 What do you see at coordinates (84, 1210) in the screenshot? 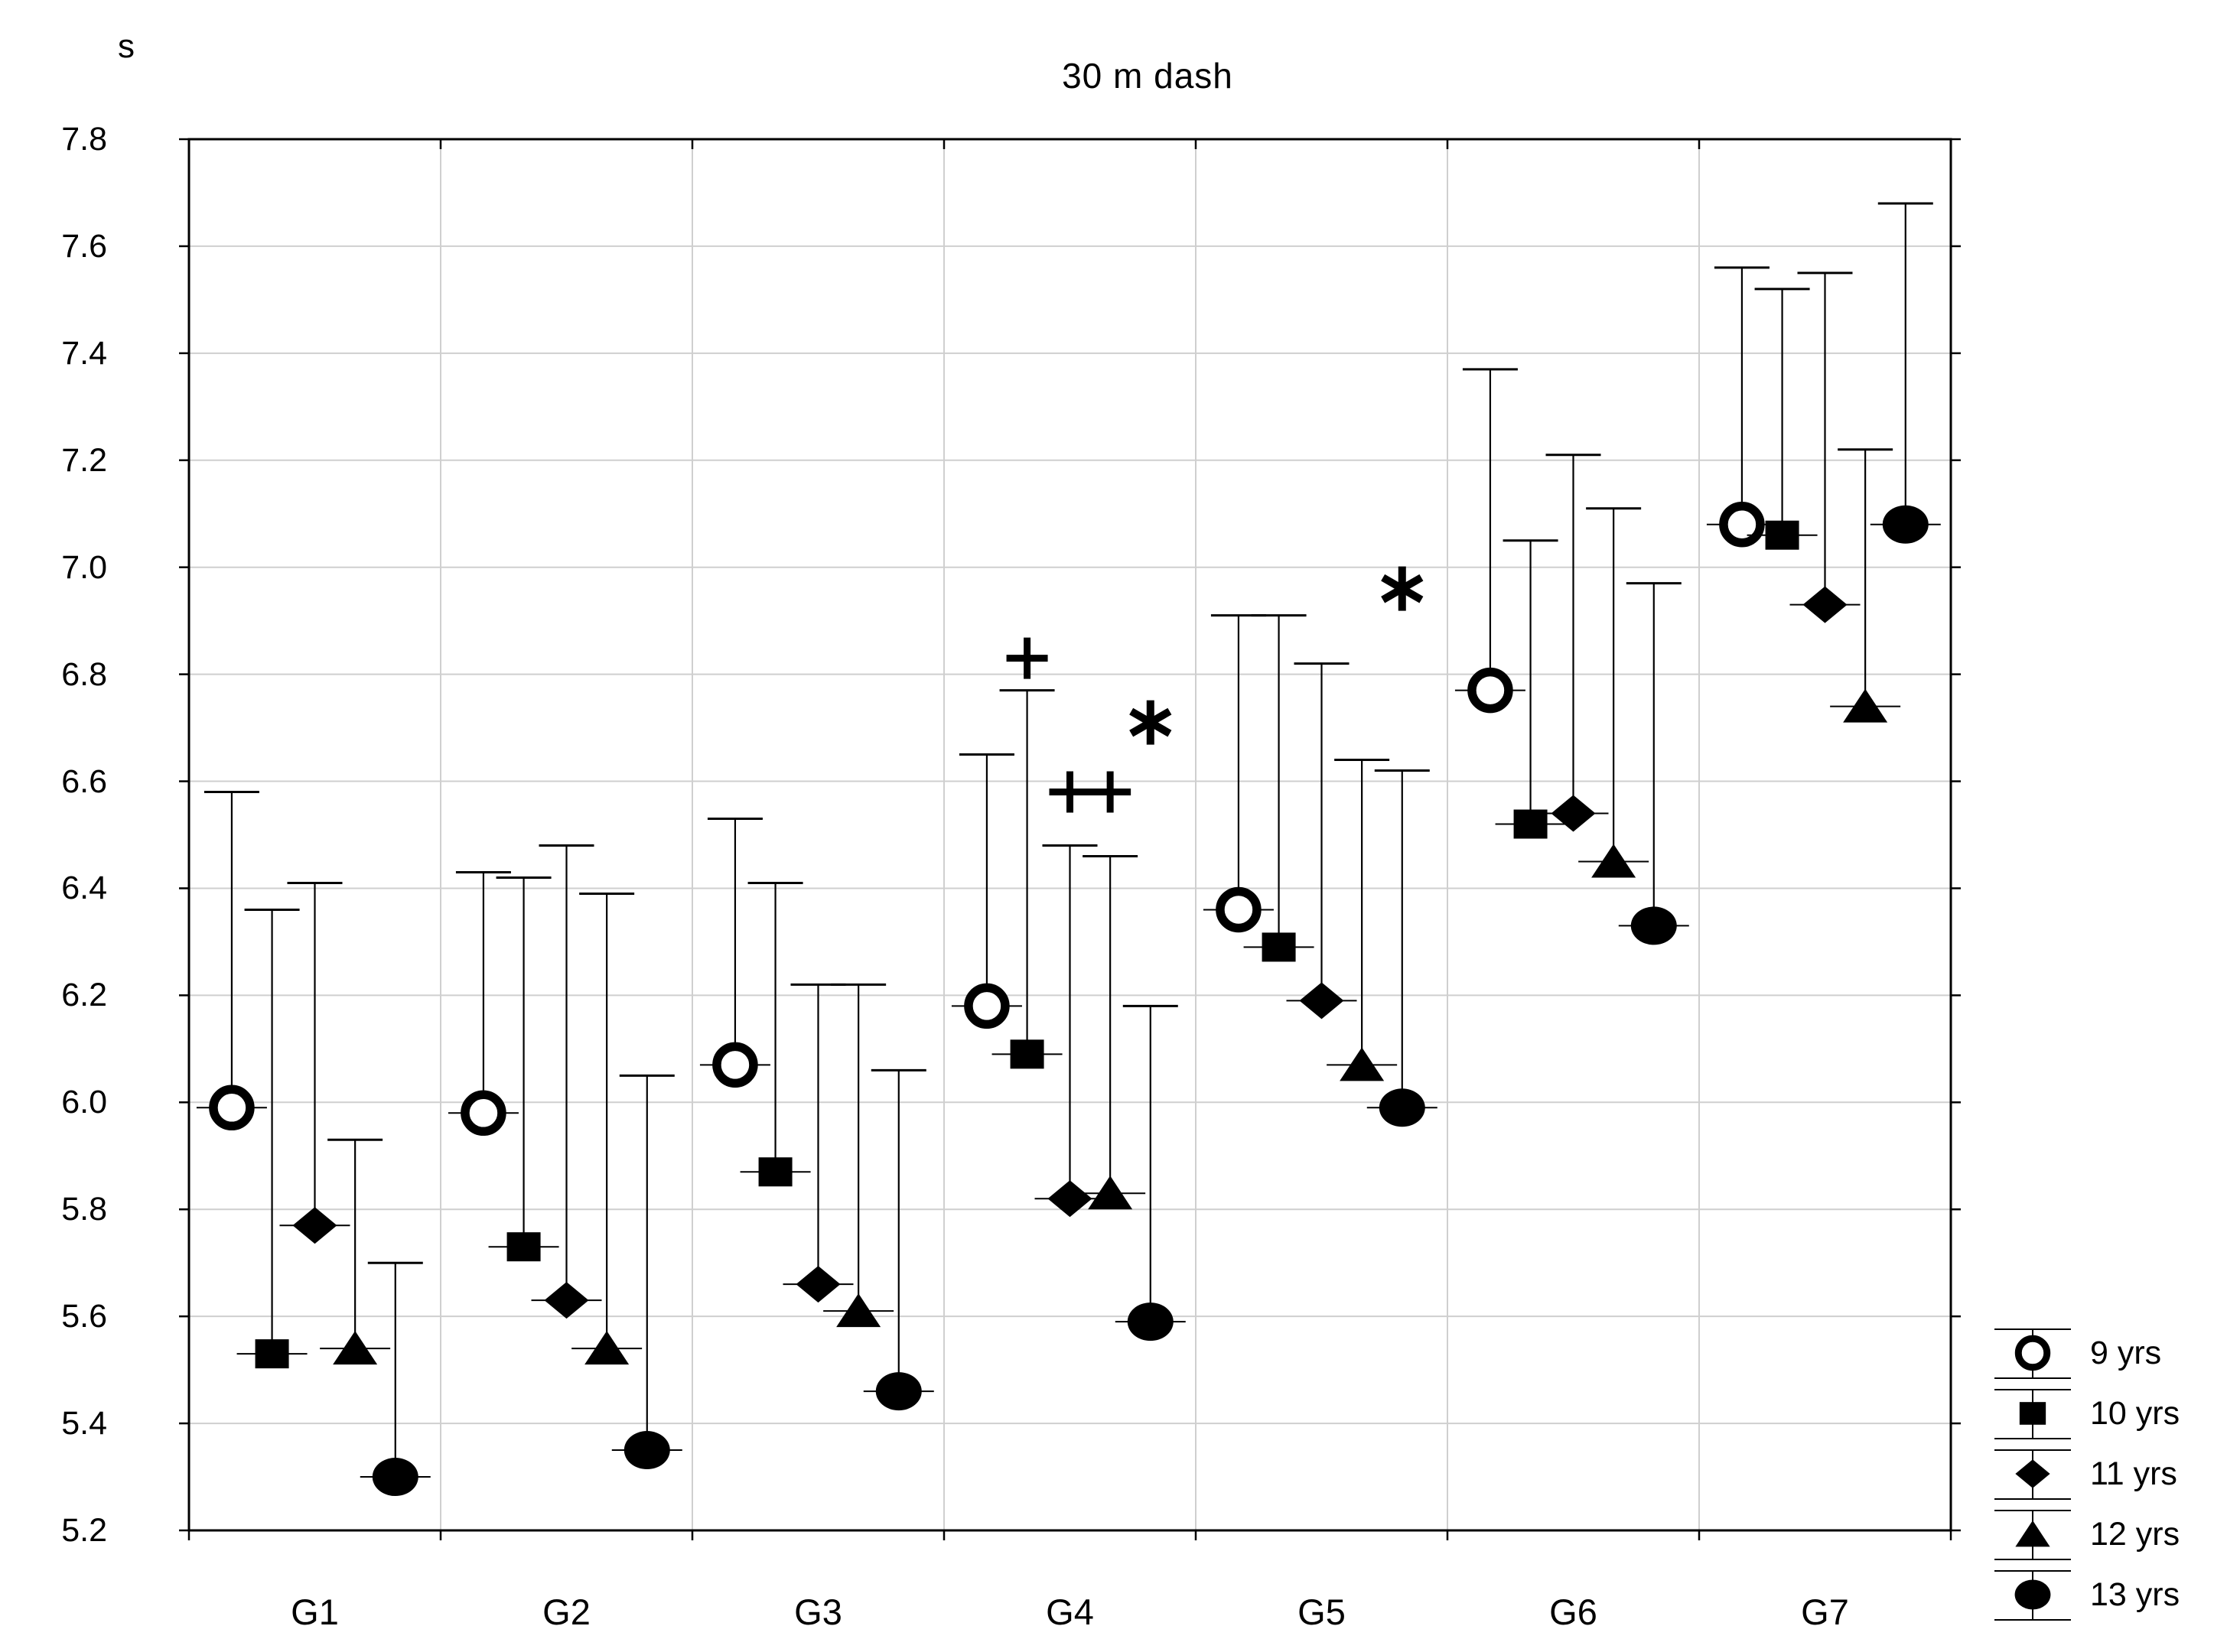
I see `y-tick-label: 5.8` at bounding box center [84, 1210].